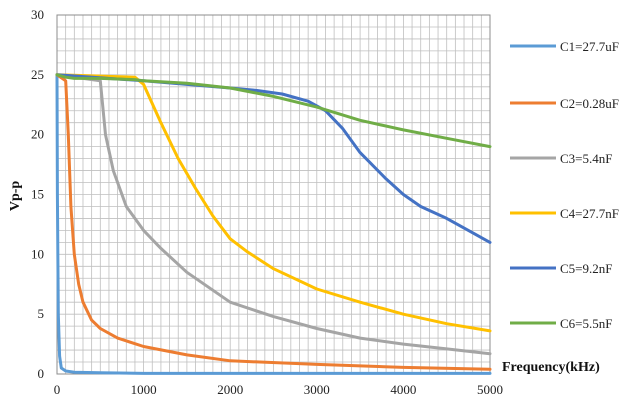  Describe the element at coordinates (589, 213) in the screenshot. I see `legend-label-4: C4=27.7nF` at that location.